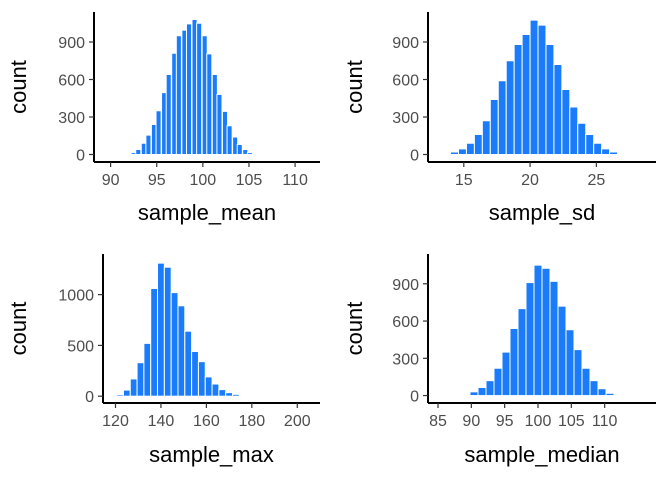  I want to click on x-tick-label: 200, so click(297, 421).